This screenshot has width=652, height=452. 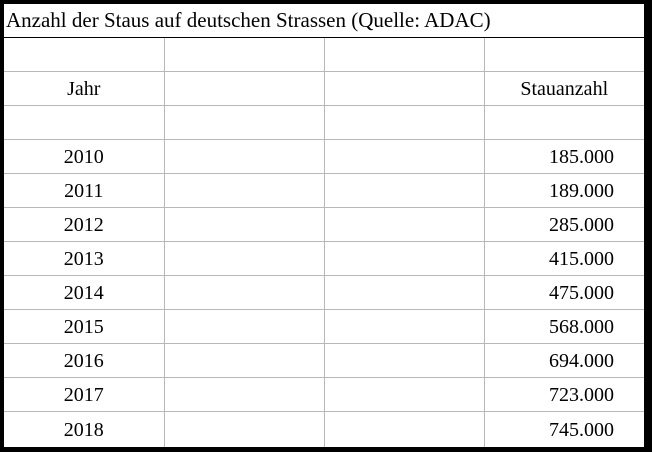 I want to click on year-cell: 2015, so click(x=84, y=326).